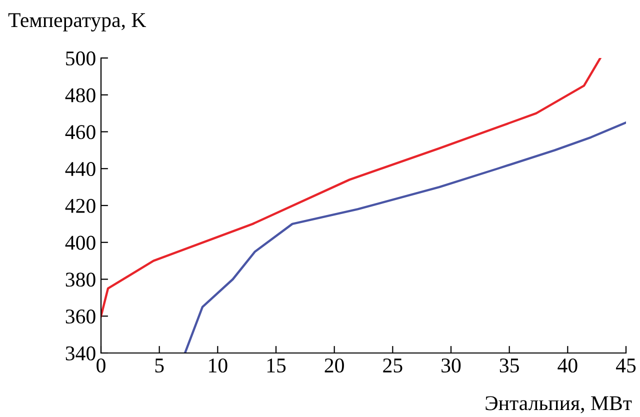  What do you see at coordinates (559, 405) in the screenshot?
I see `x-axis-title: Энтальпия, МВт` at bounding box center [559, 405].